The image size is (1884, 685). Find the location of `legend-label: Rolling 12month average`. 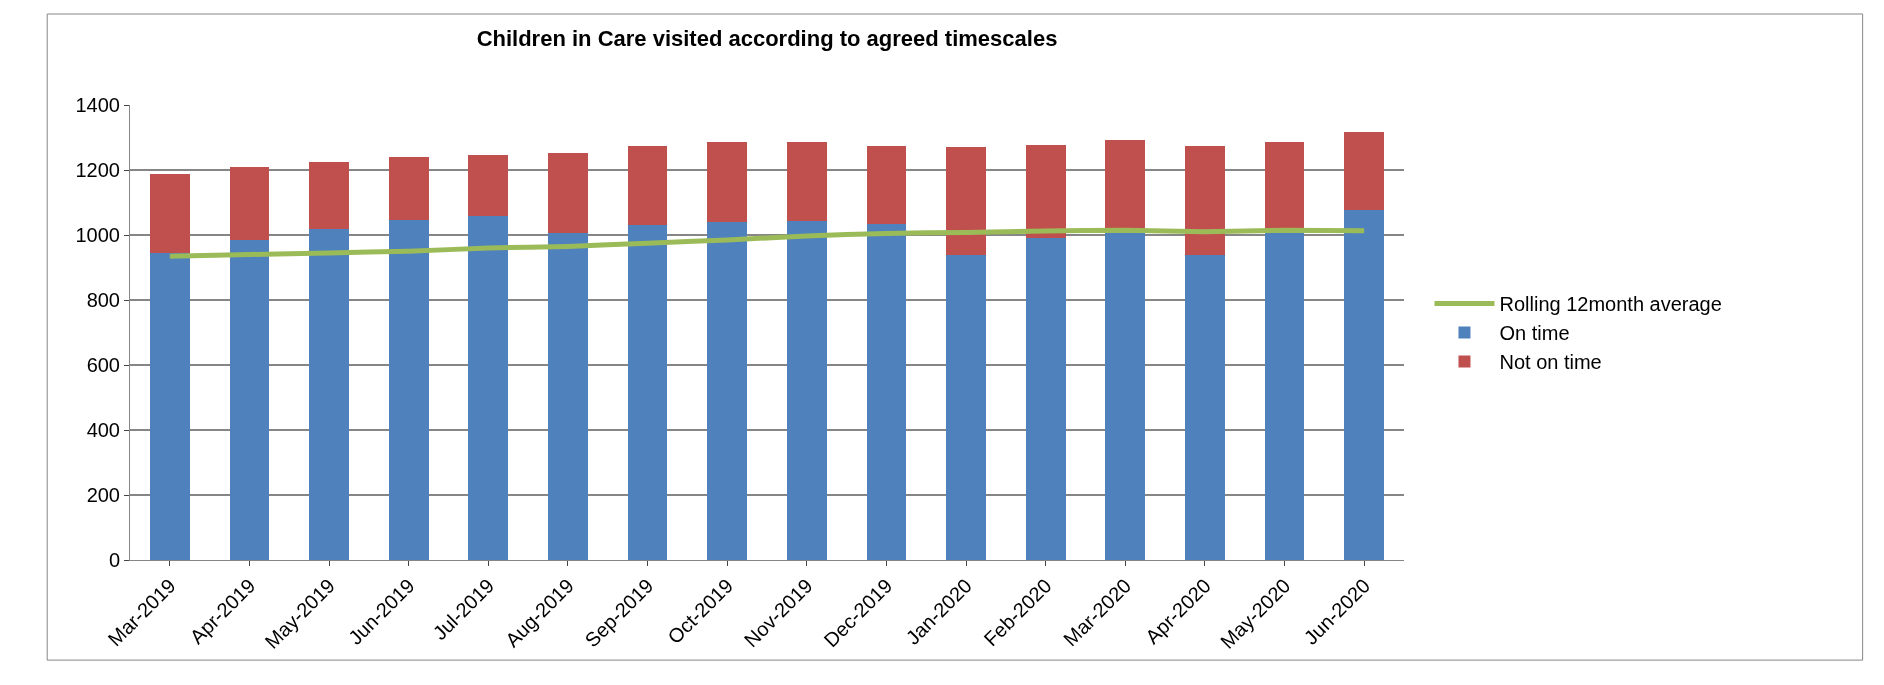

legend-label: Rolling 12month average is located at coordinates (1610, 304).